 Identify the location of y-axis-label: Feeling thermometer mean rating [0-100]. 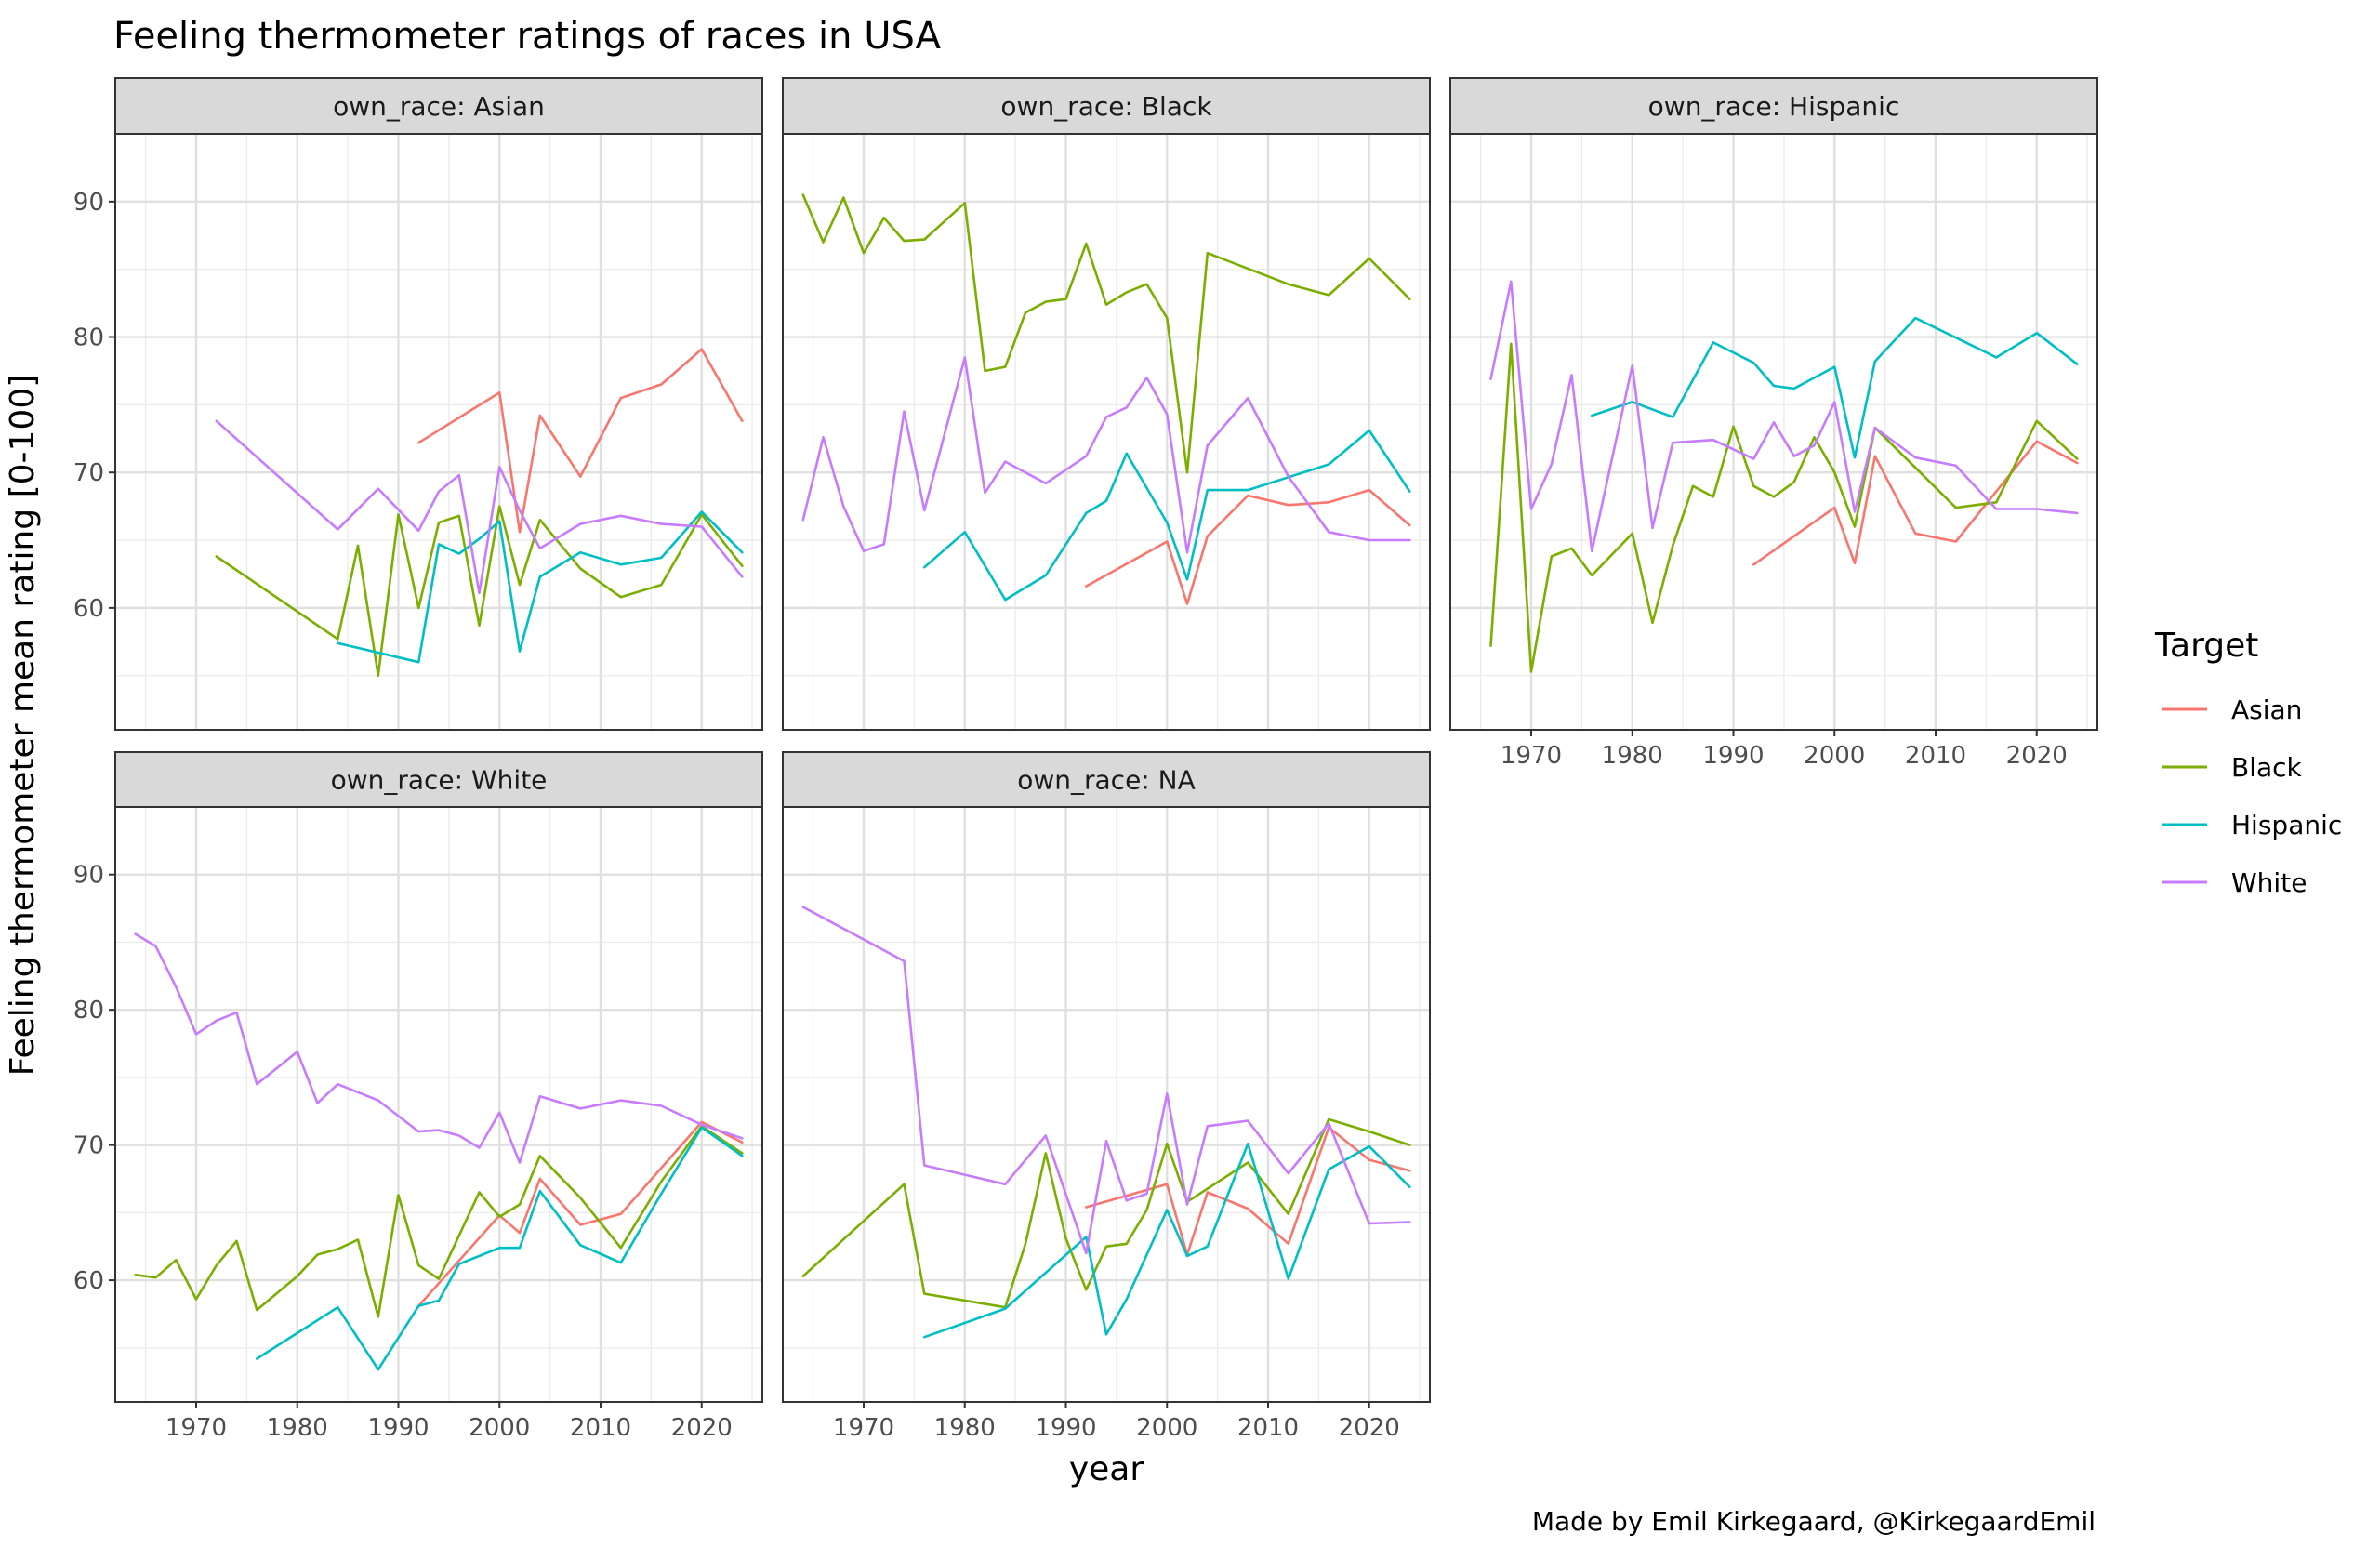
(23, 726).